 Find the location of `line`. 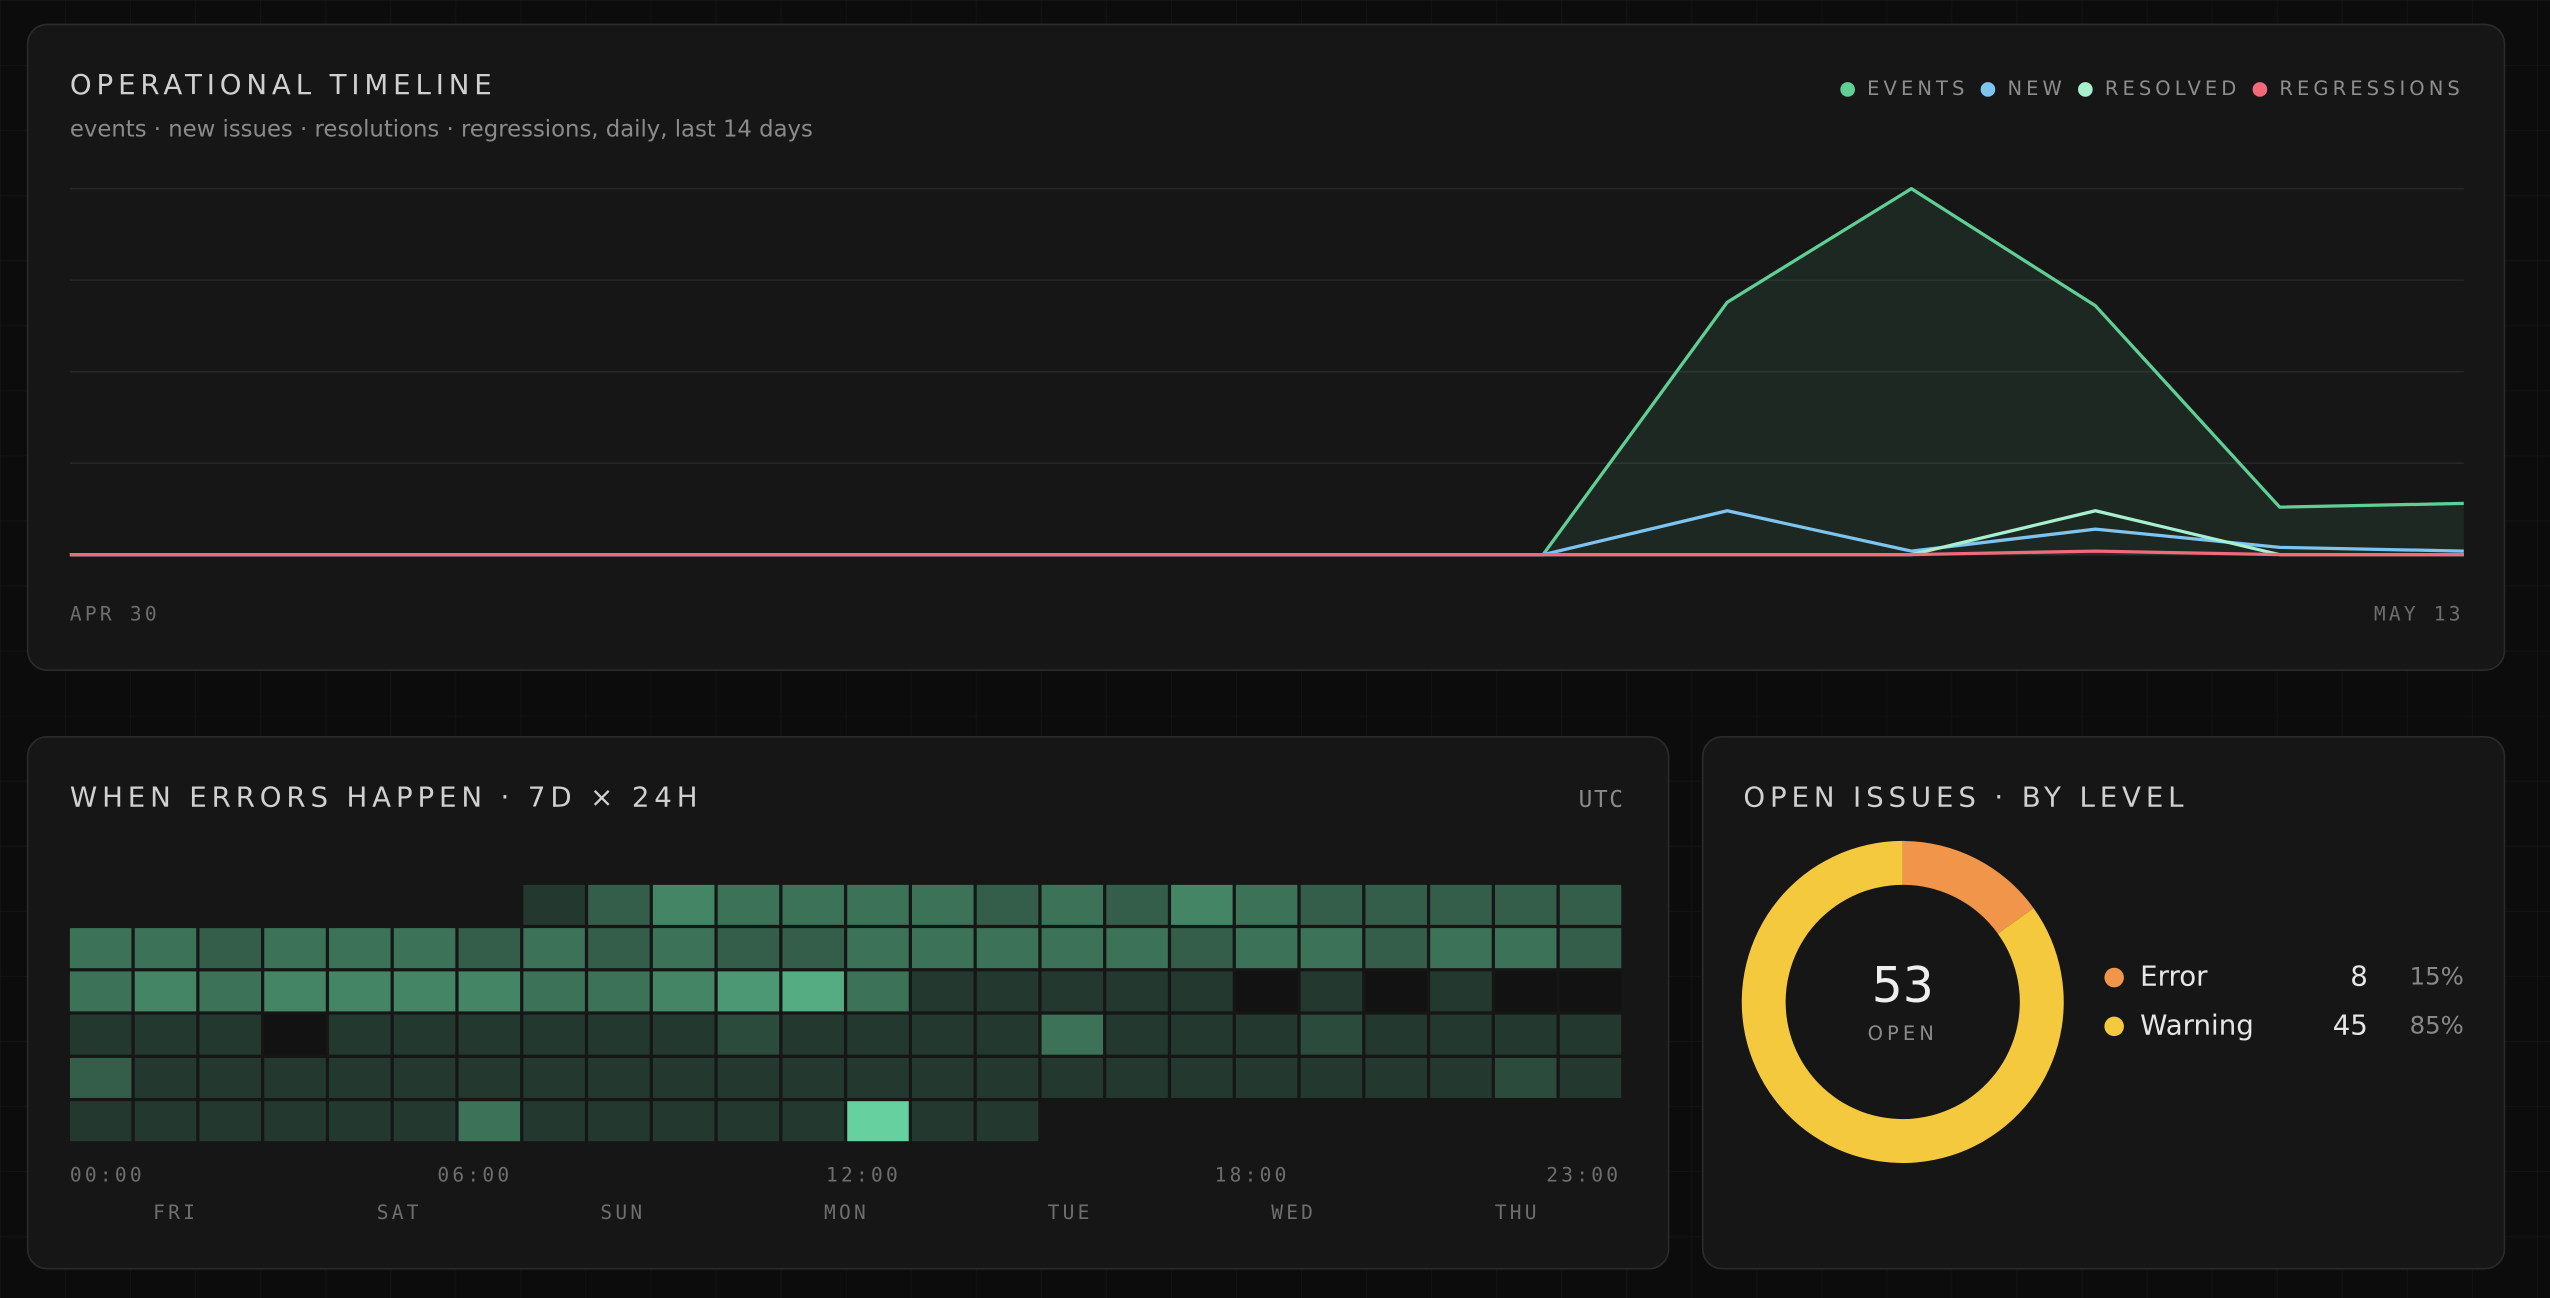

line is located at coordinates (1266, 553).